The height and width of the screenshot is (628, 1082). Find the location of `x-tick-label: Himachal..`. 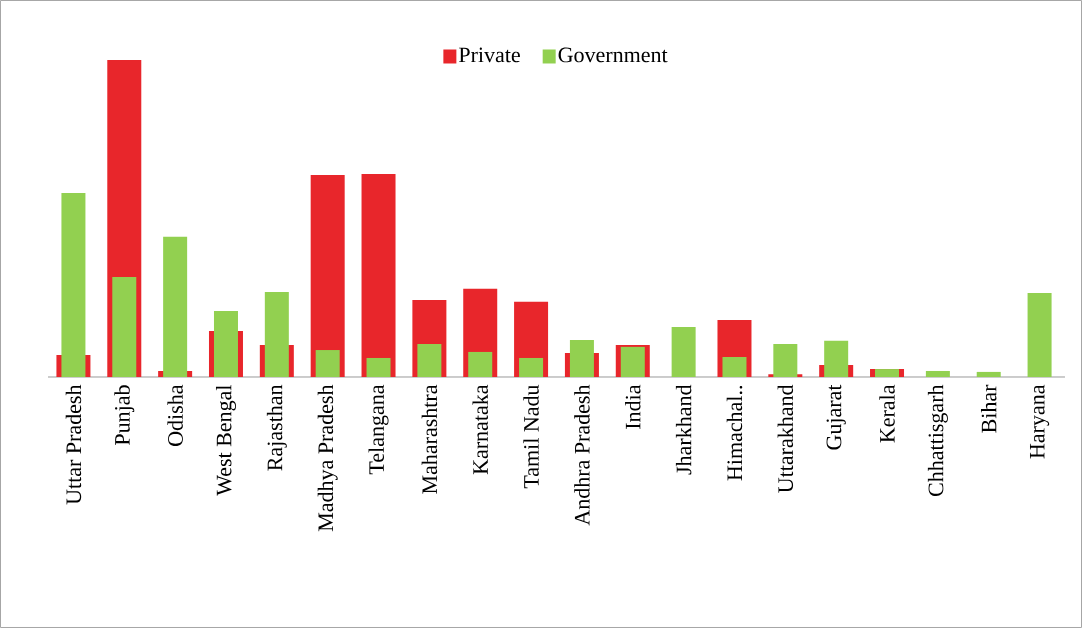

x-tick-label: Himachal.. is located at coordinates (734, 433).